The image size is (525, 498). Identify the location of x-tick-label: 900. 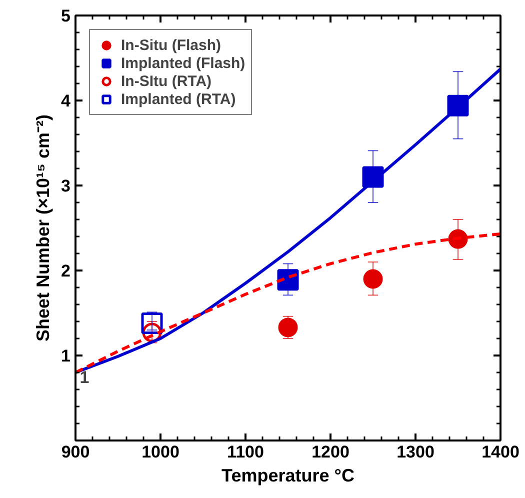
(75, 452).